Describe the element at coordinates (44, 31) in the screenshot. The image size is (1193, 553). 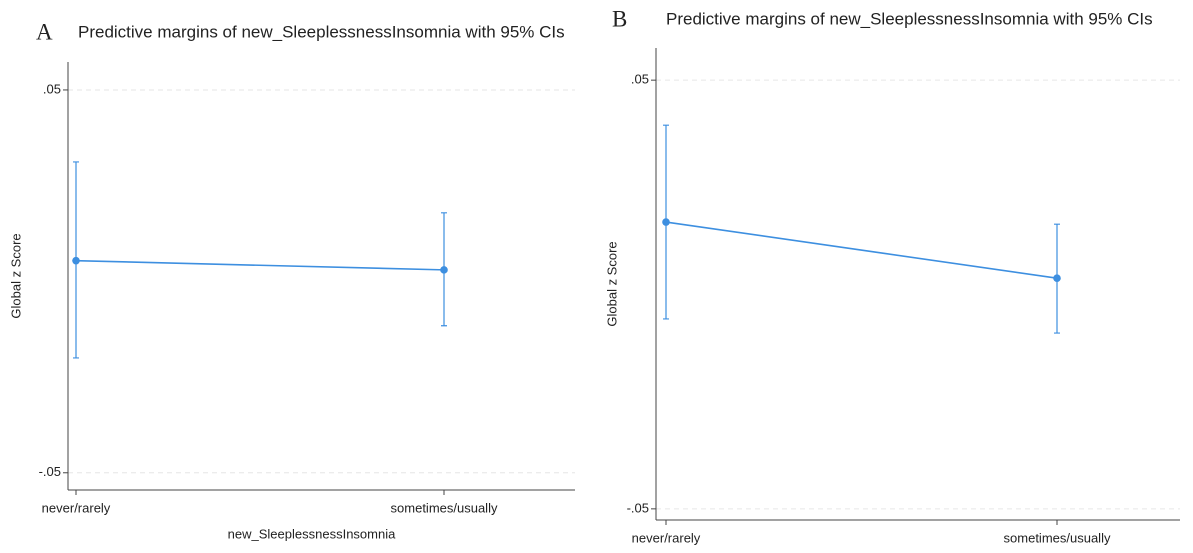
I see `panel-label: A` at that location.